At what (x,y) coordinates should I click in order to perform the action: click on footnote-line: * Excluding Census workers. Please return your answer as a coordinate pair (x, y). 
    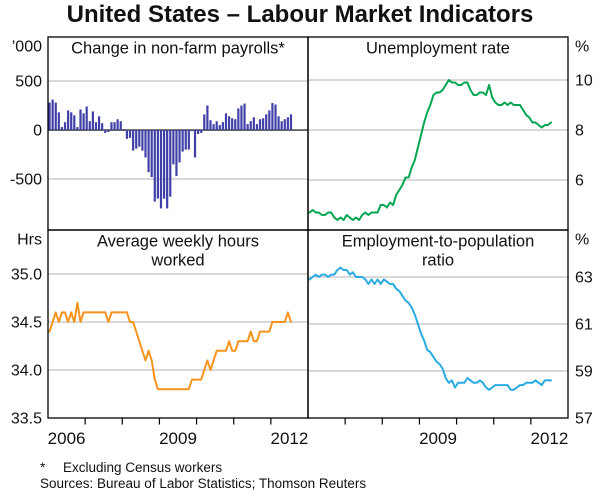
    Looking at the image, I should click on (203, 468).